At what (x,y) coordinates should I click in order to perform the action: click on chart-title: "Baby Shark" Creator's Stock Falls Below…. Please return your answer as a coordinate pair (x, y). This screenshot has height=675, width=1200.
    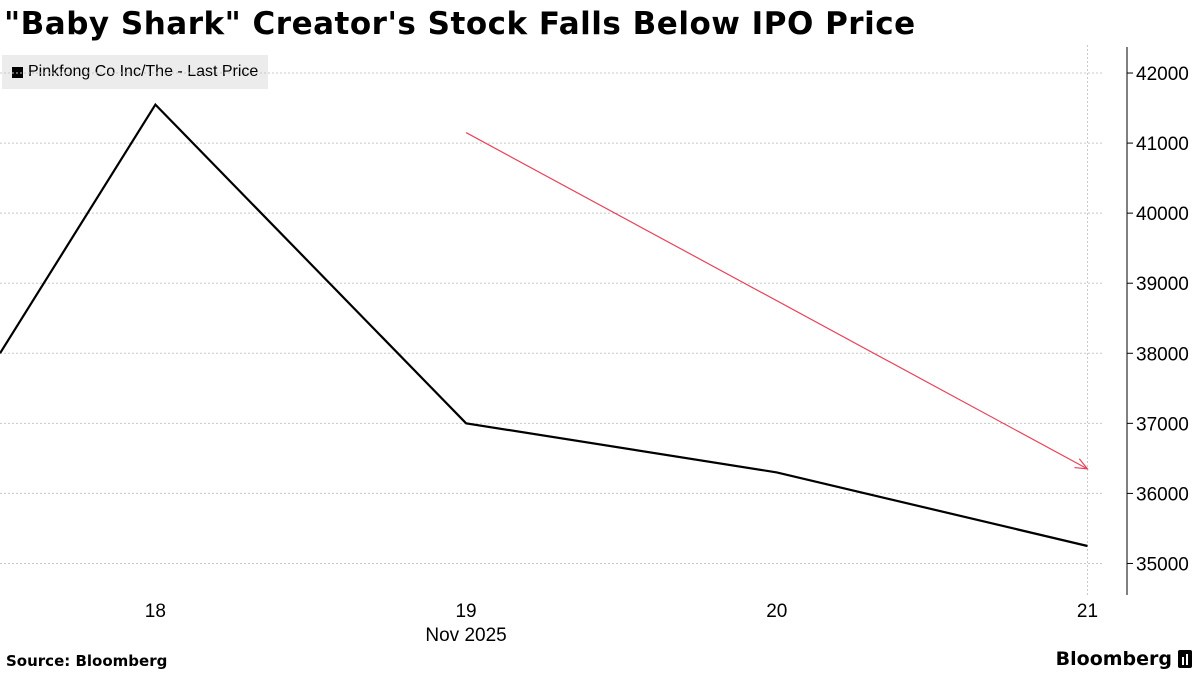
    Looking at the image, I should click on (460, 24).